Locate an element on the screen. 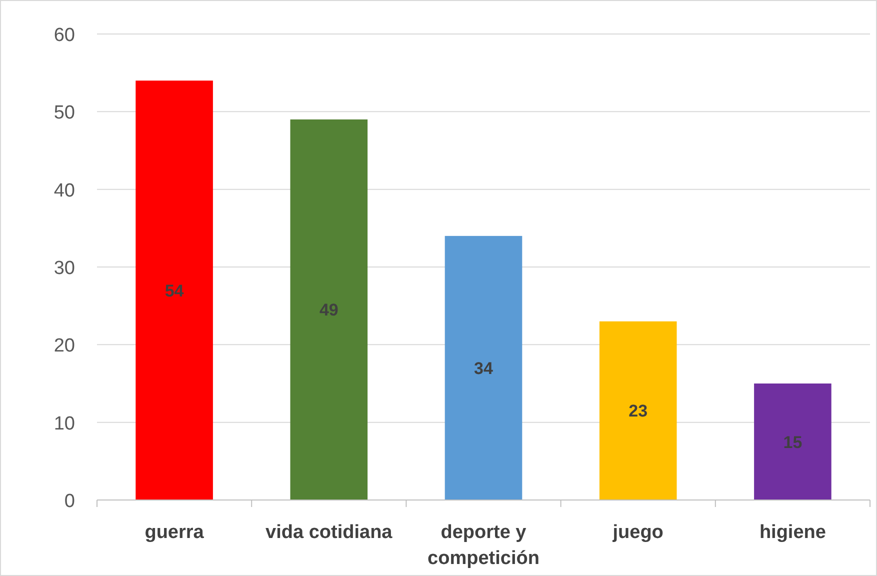 This screenshot has width=877, height=576. data-label: 54 is located at coordinates (174, 290).